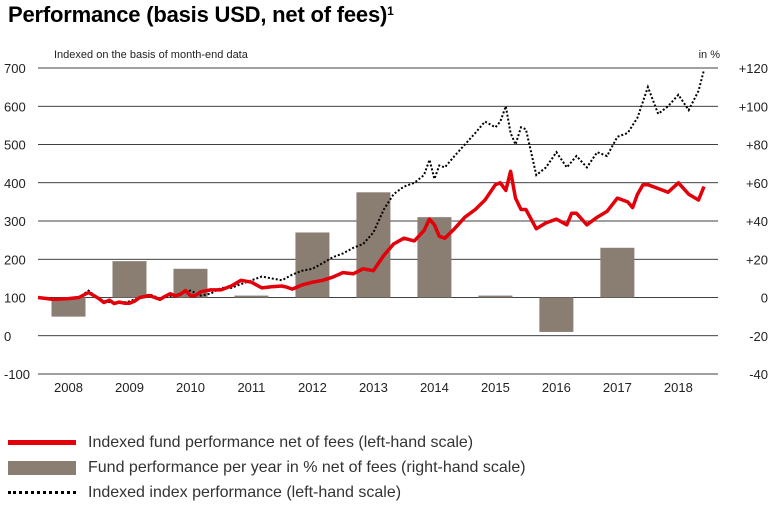 This screenshot has width=771, height=515. I want to click on right-tick-label: +80, so click(757, 145).